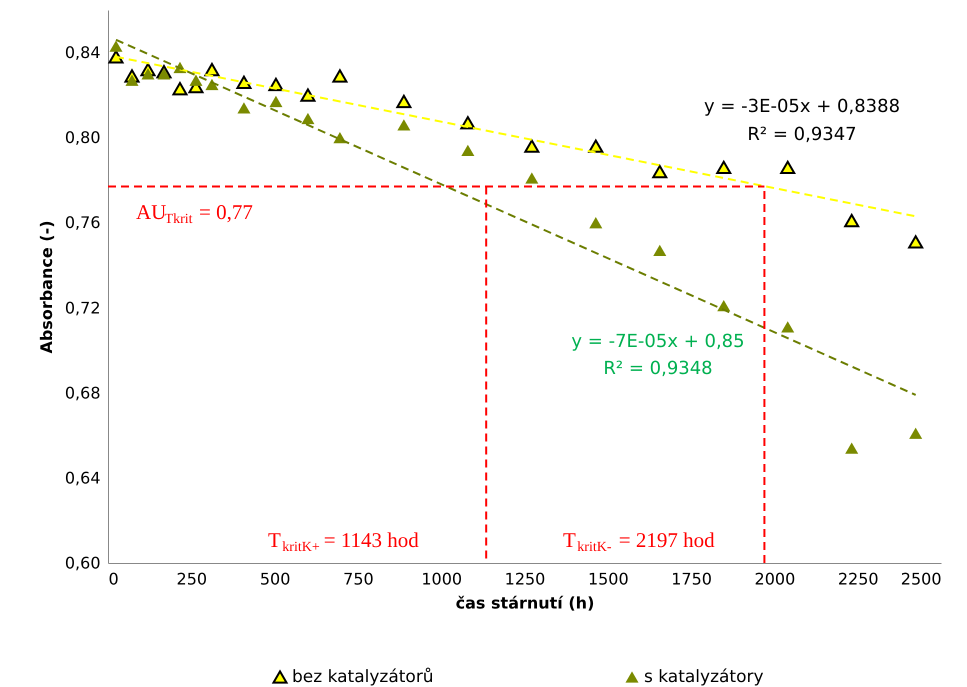 The width and height of the screenshot is (967, 687). What do you see at coordinates (802, 106) in the screenshot?
I see `annotation: y = -3E-05x + 0,8388` at bounding box center [802, 106].